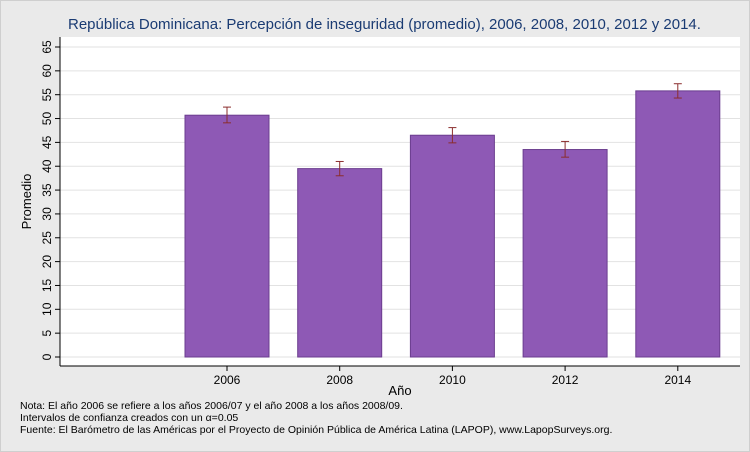 The height and width of the screenshot is (452, 750). Describe the element at coordinates (47, 214) in the screenshot. I see `y-tick-label: 30` at that location.